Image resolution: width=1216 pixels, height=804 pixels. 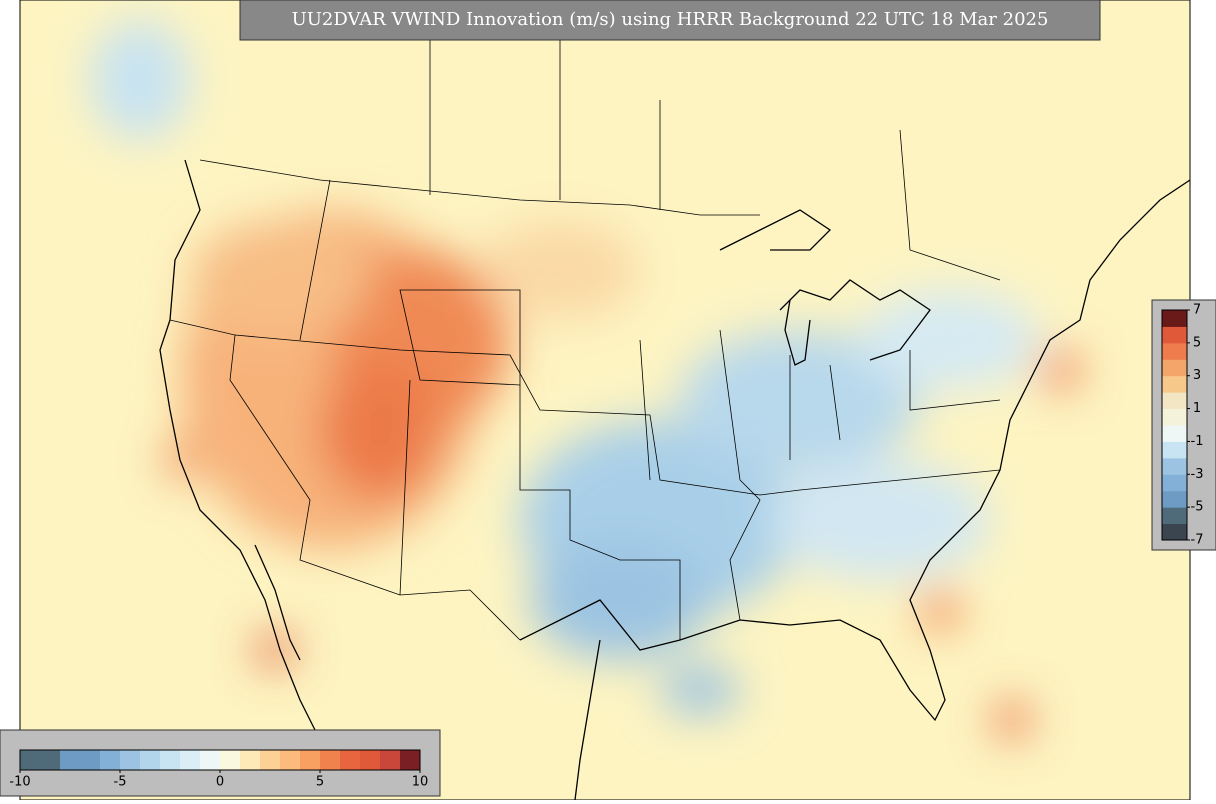 What do you see at coordinates (1197, 441) in the screenshot?
I see `tick-label: -1` at bounding box center [1197, 441].